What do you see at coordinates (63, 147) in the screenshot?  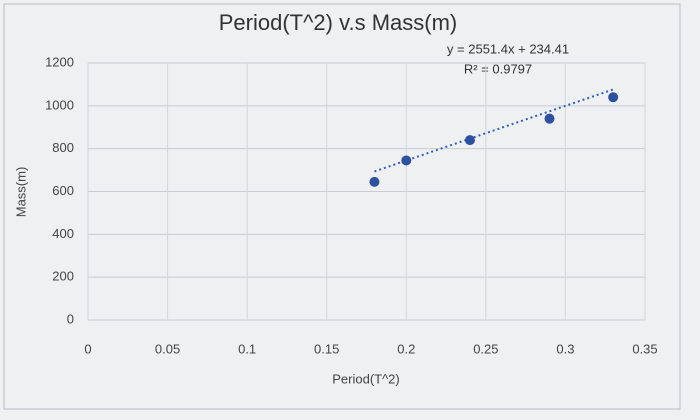 I see `y-tick-label: 800` at bounding box center [63, 147].